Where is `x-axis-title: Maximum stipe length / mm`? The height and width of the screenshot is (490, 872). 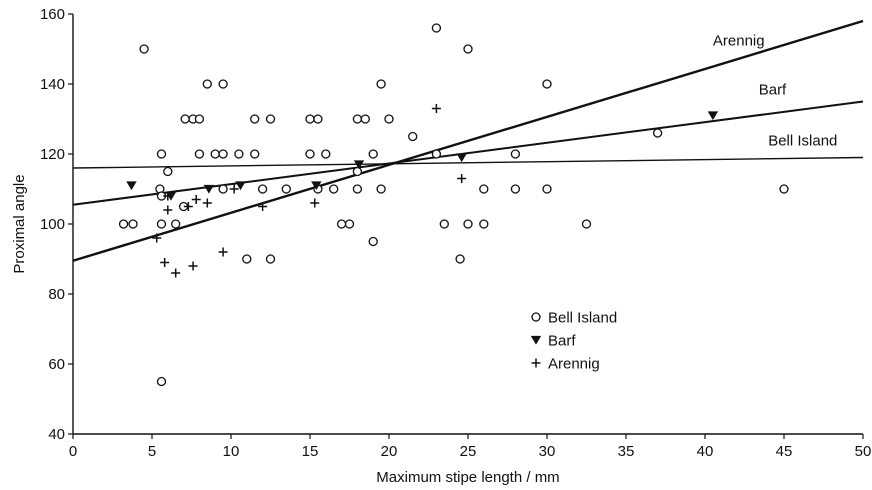 x-axis-title: Maximum stipe length / mm is located at coordinates (467, 477).